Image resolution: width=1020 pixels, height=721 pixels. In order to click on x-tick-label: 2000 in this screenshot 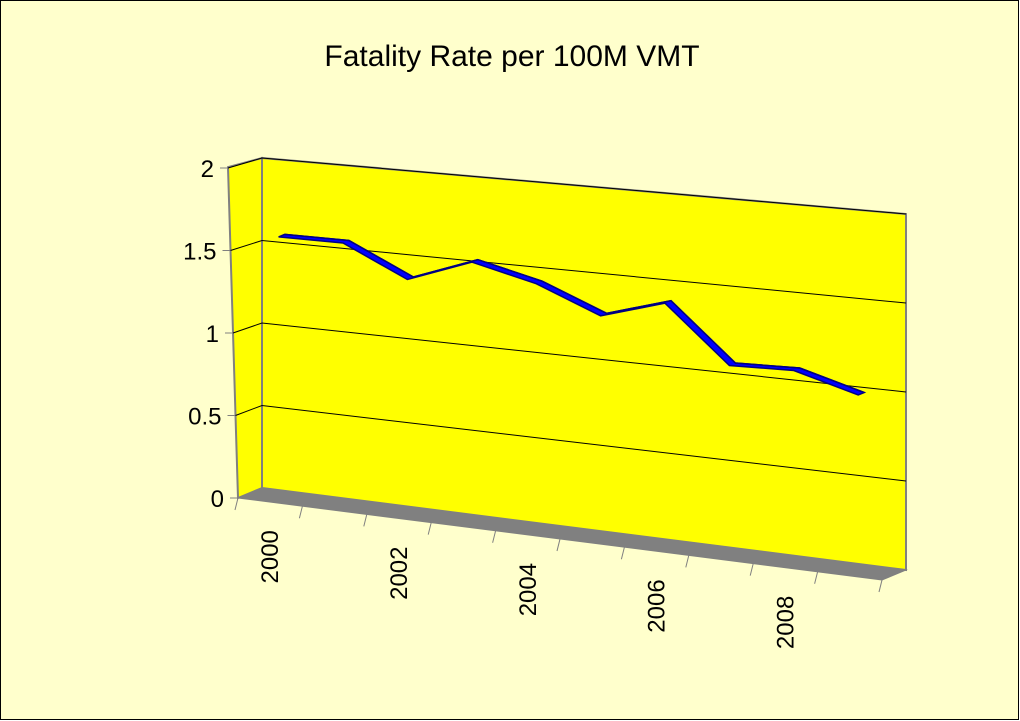, I will do `click(270, 556)`.